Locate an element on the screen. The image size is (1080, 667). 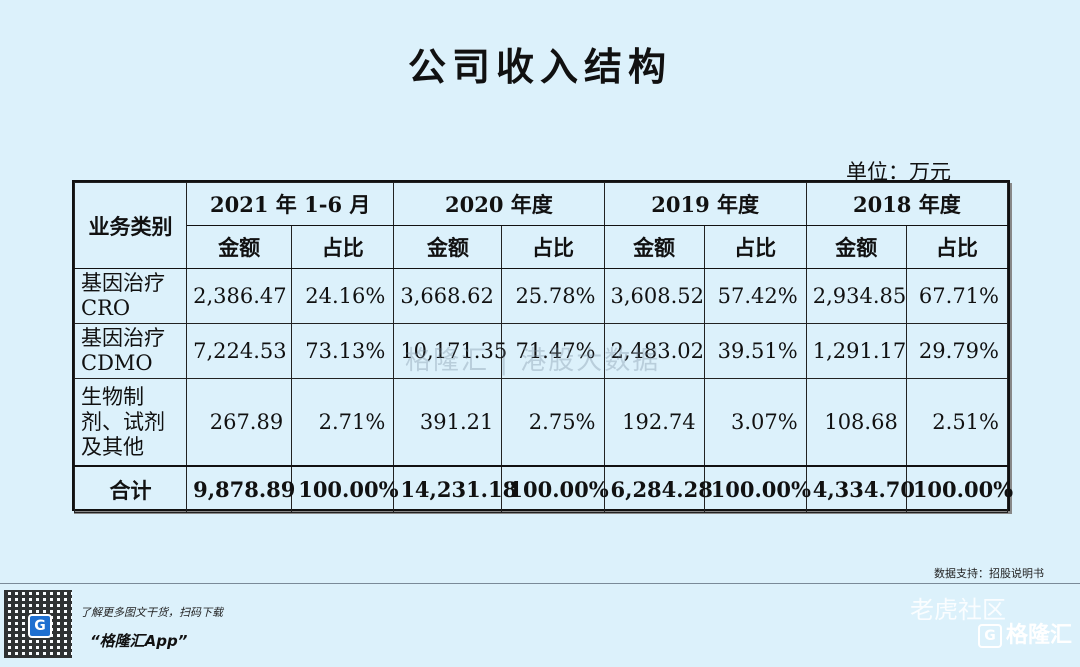
amount-cell: 2,483.02 is located at coordinates (654, 351).